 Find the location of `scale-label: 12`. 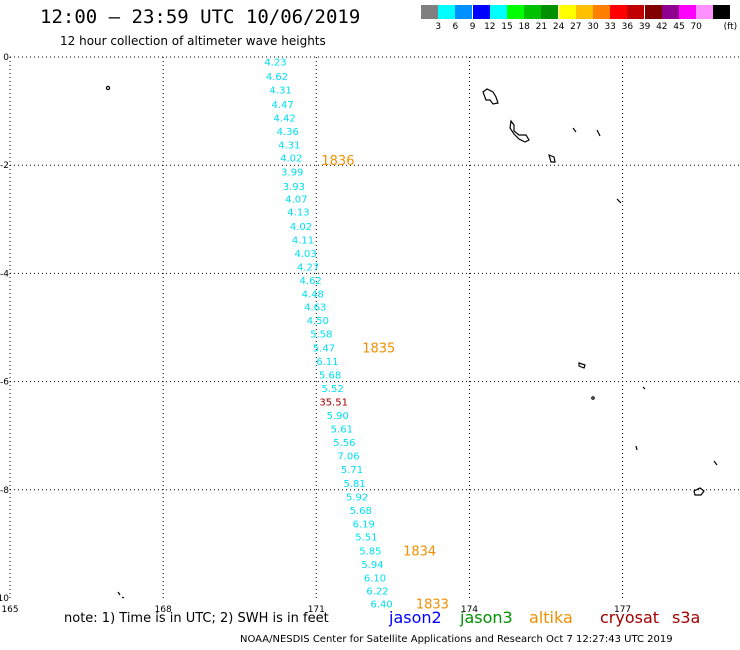

scale-label: 12 is located at coordinates (490, 27).